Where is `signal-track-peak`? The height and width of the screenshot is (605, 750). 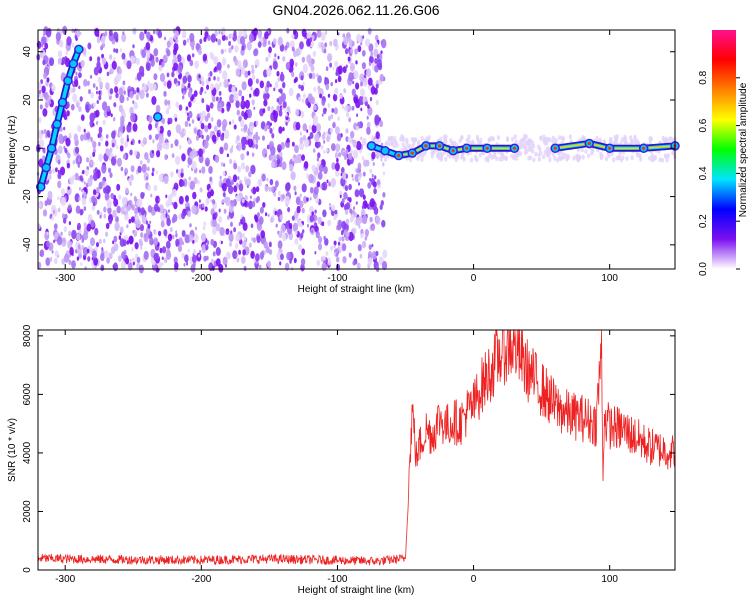 signal-track-peak is located at coordinates (572, 146).